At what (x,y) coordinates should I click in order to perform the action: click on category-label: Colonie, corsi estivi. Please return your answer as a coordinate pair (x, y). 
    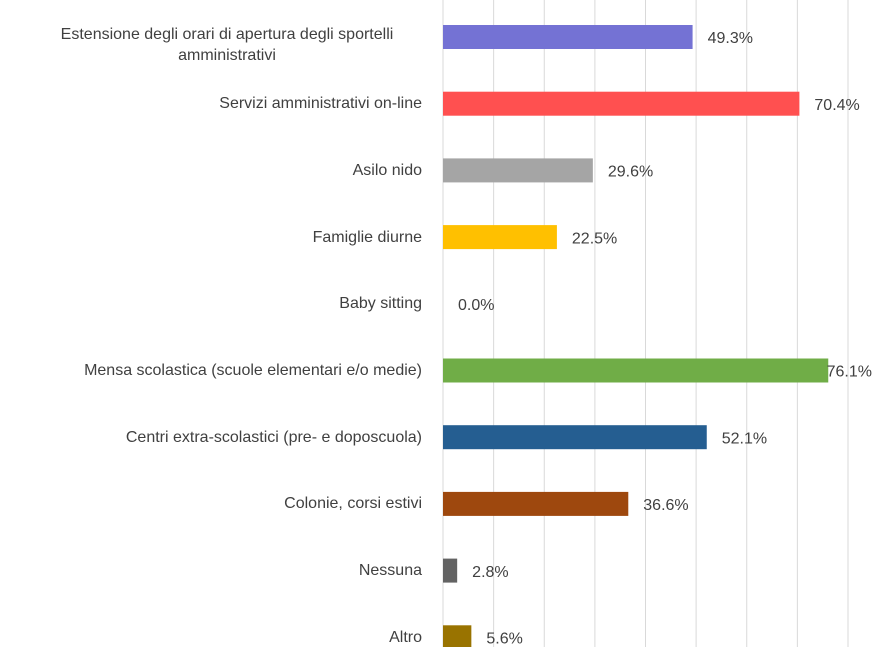
    Looking at the image, I should click on (353, 504).